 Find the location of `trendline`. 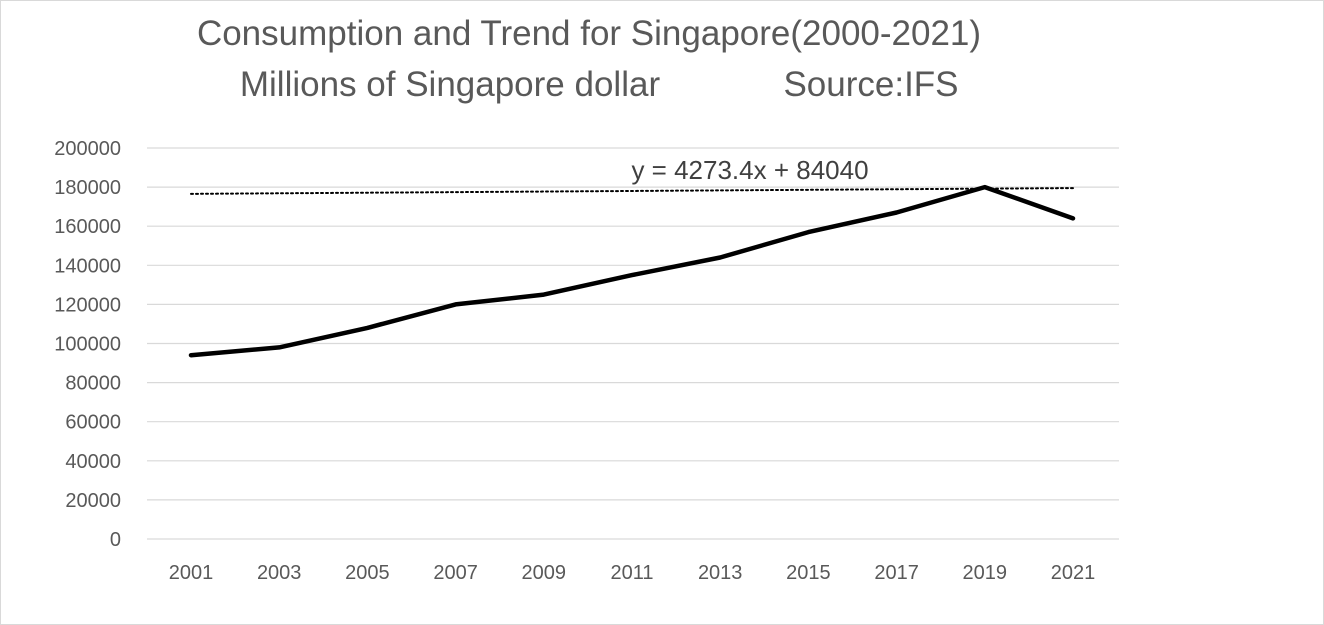

trendline is located at coordinates (632, 191).